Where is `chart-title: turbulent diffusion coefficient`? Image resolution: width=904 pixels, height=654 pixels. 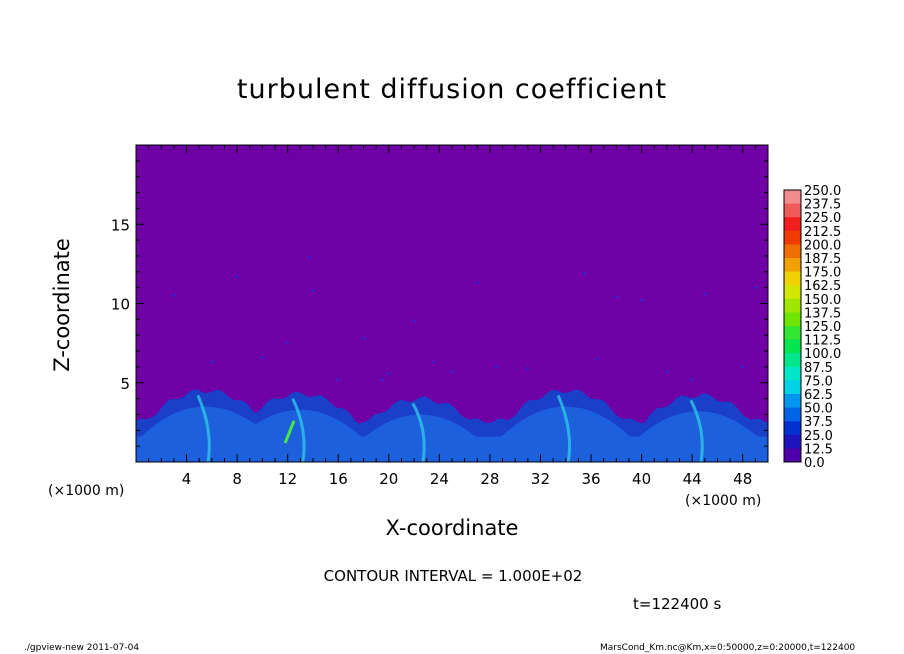
chart-title: turbulent diffusion coefficient is located at coordinates (452, 89).